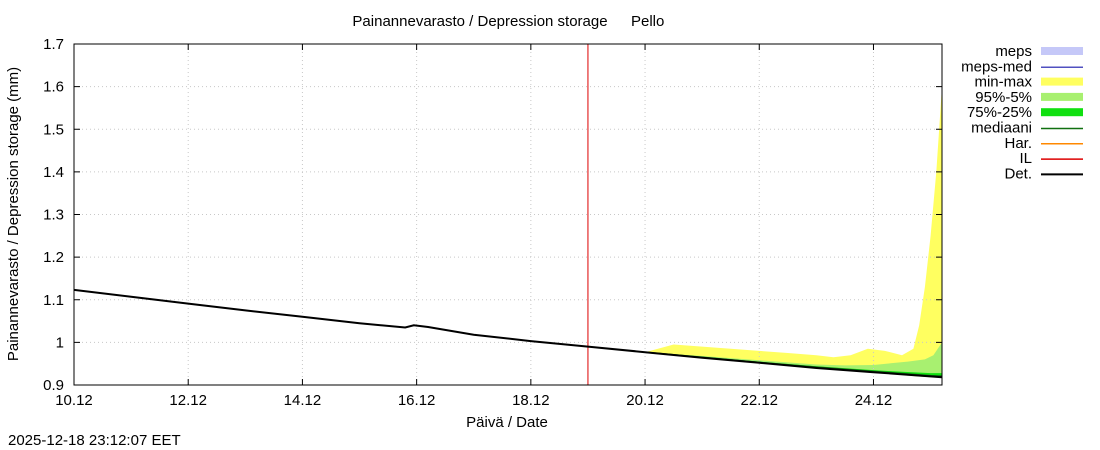 Image resolution: width=1100 pixels, height=450 pixels. I want to click on legend-label: min-max, so click(1003, 82).